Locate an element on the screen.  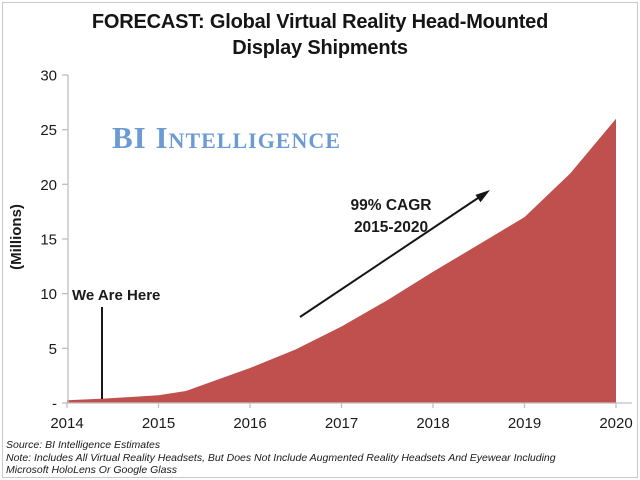
we-are-here-annotation: We Are Here is located at coordinates (116, 295).